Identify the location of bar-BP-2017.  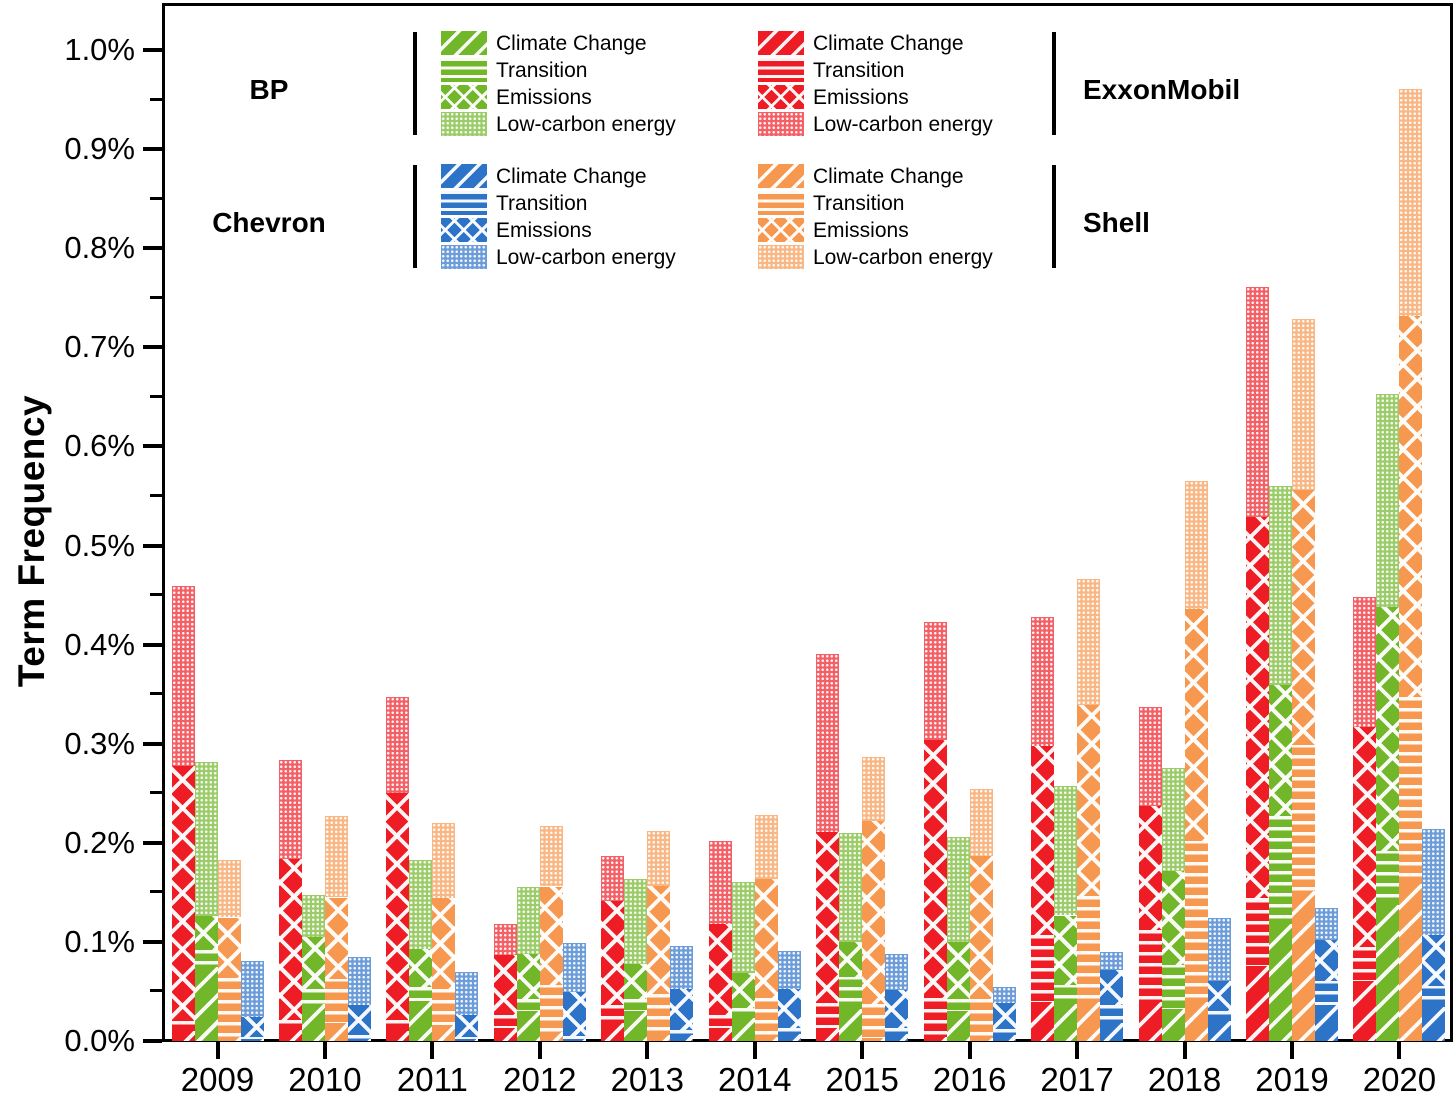
(1065, 913).